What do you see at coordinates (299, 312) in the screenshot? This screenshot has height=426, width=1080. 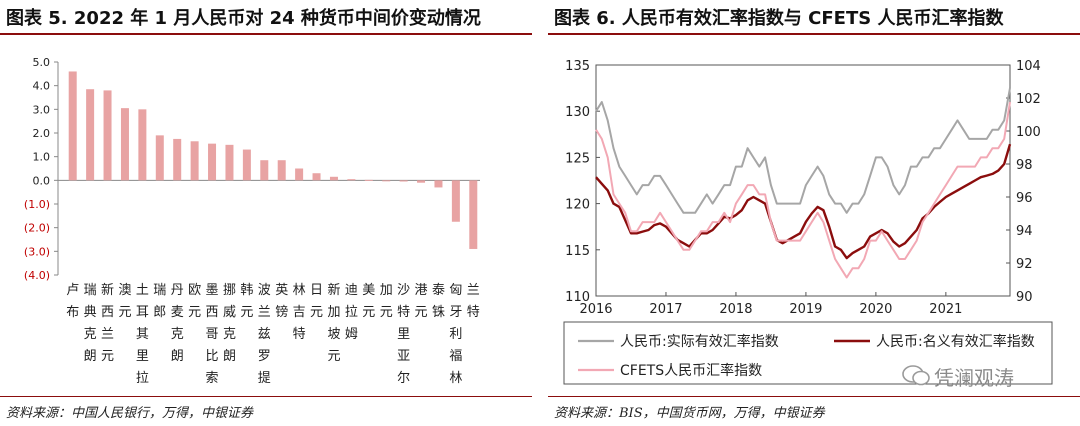 I see `category-label: 林吉特` at bounding box center [299, 312].